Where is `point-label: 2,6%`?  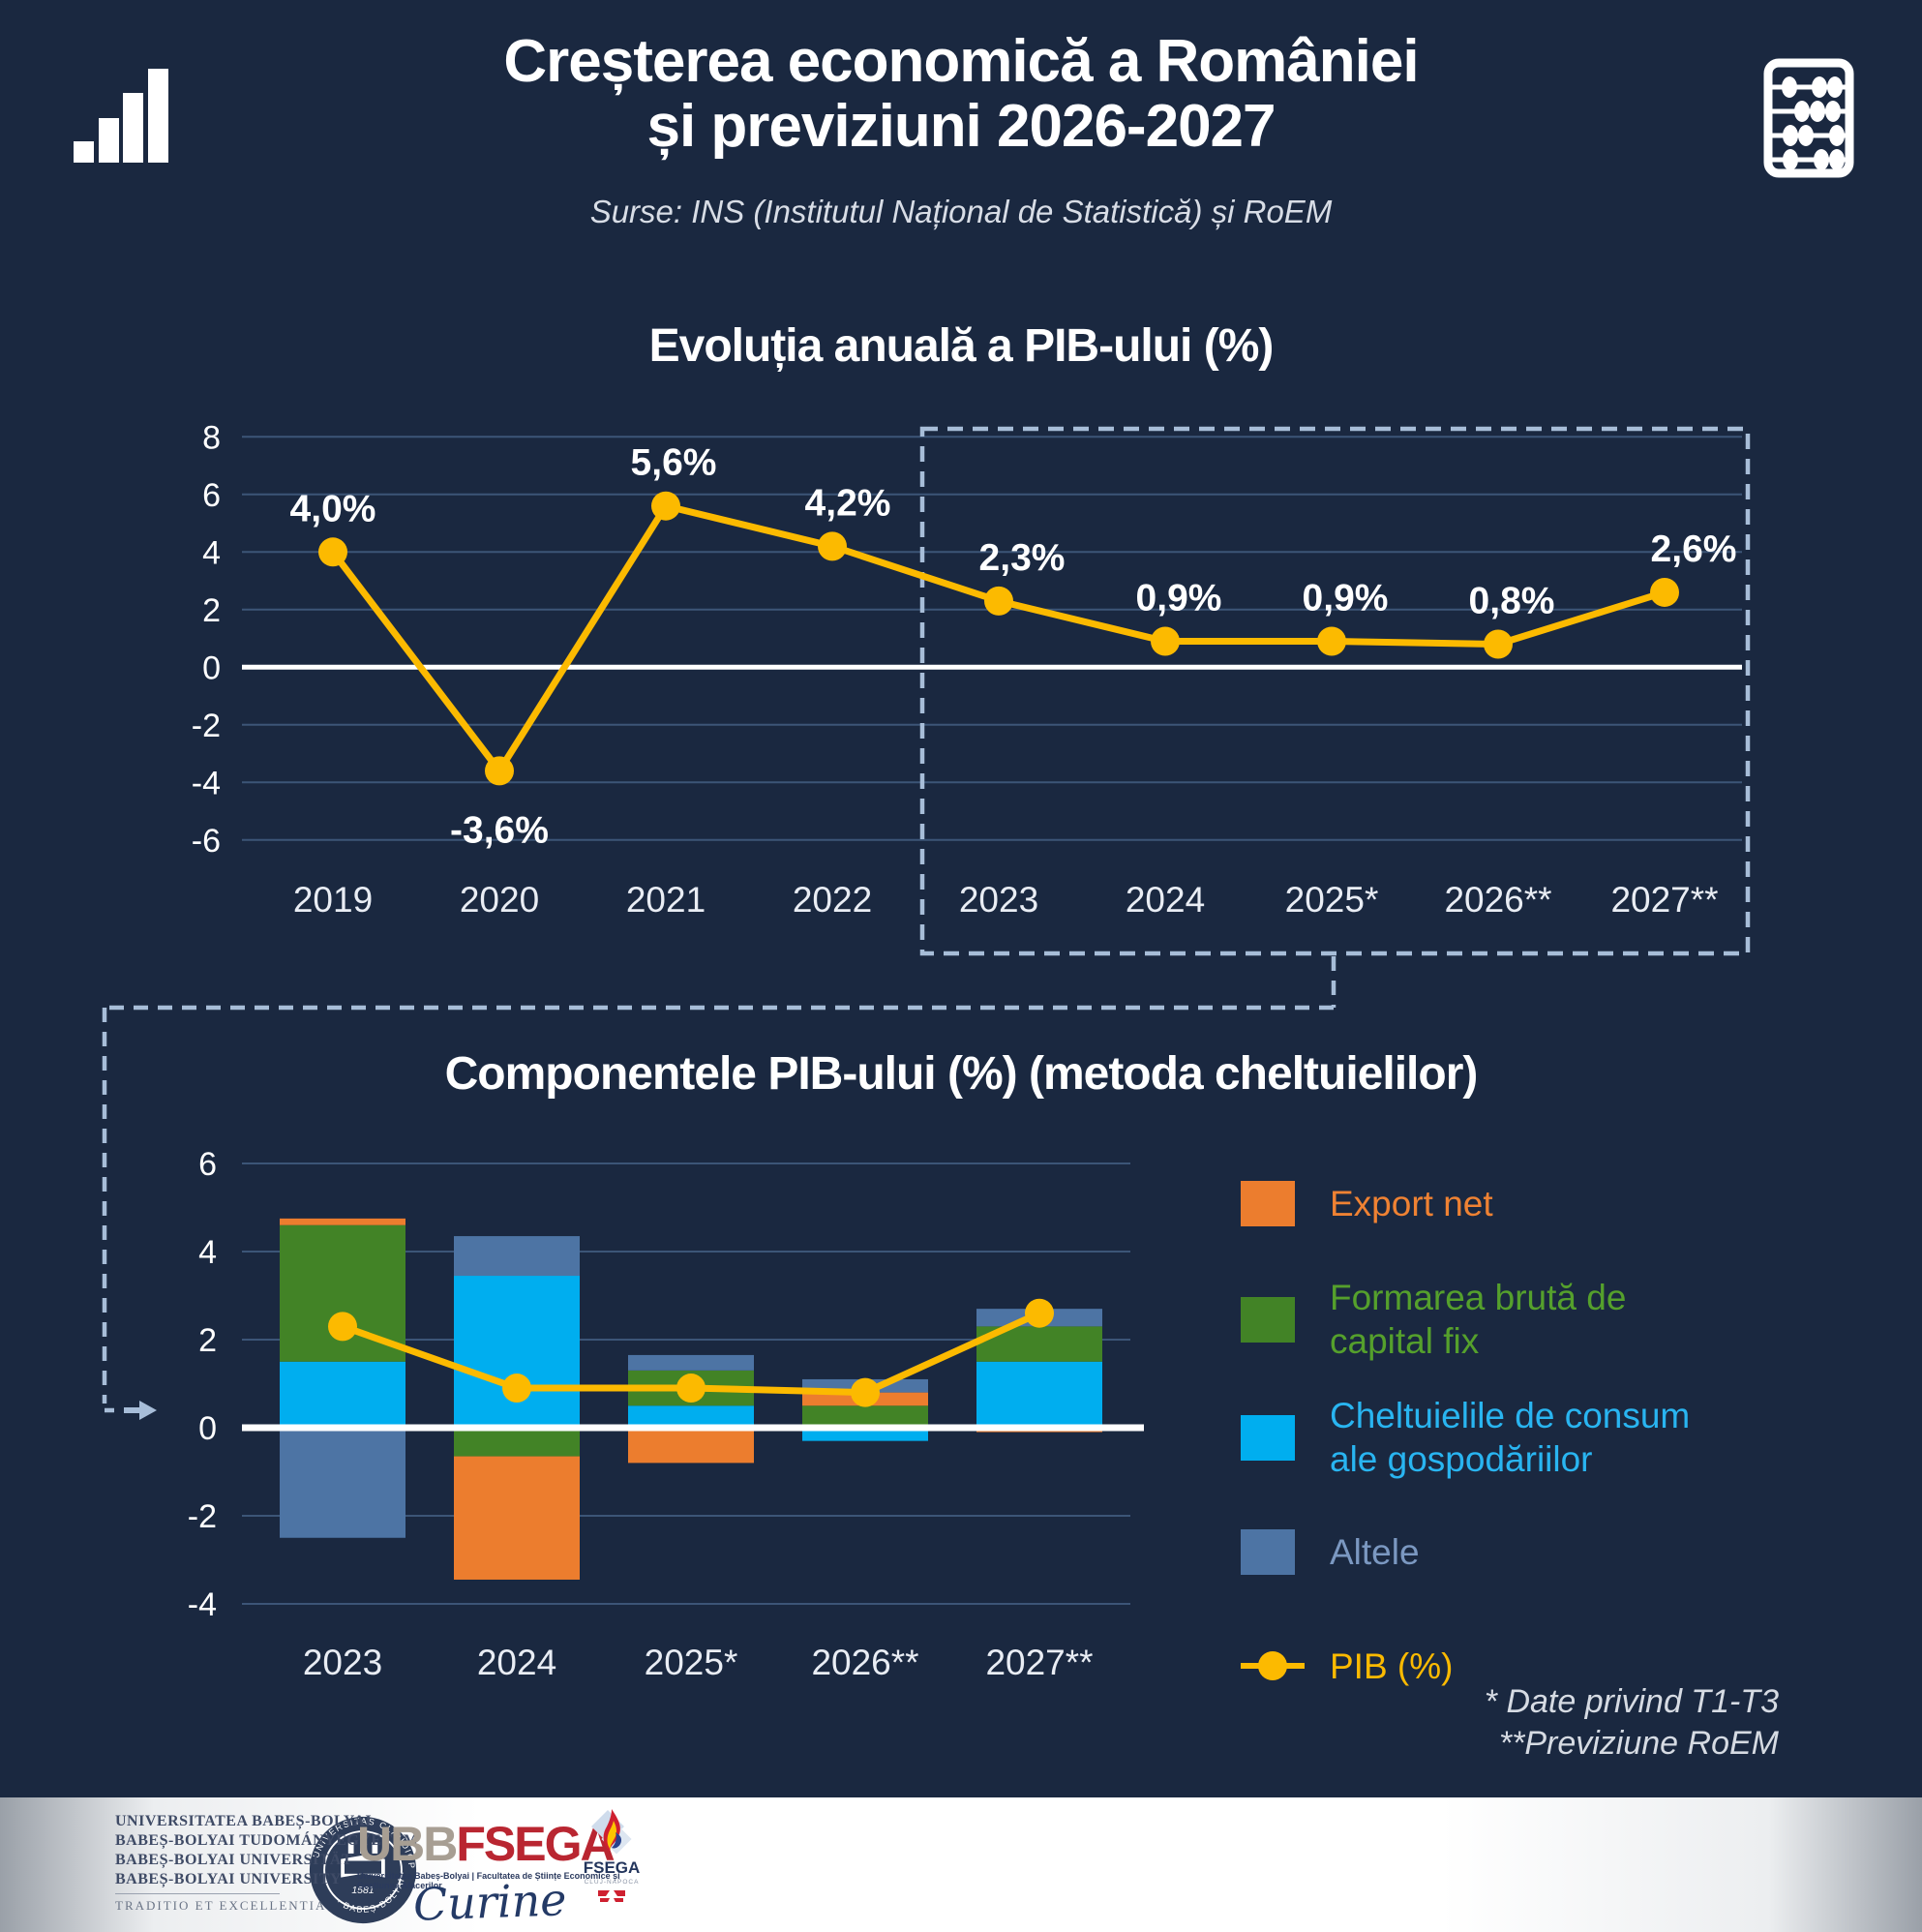
point-label: 2,6% is located at coordinates (1694, 549).